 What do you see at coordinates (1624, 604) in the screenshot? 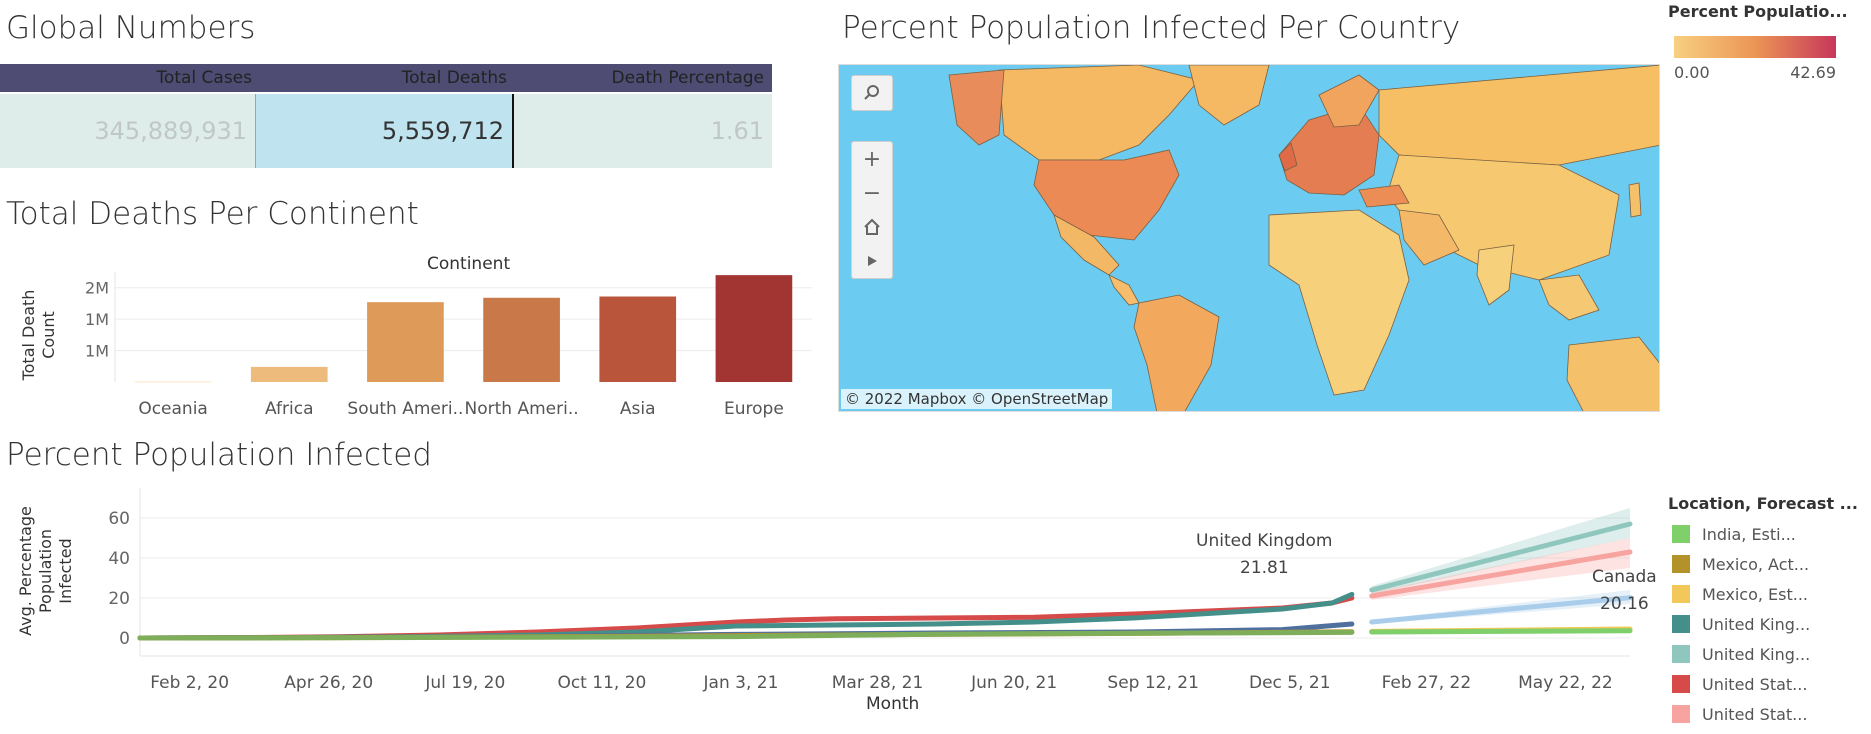
I see `annotation-canada-value: 20.16` at bounding box center [1624, 604].